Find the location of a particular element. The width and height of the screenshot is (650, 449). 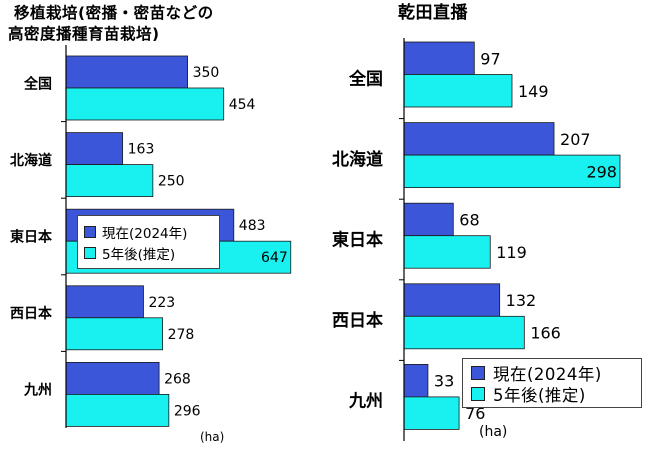

left-chart-title: 移植栽培(密播・密苗などの is located at coordinates (114, 13).